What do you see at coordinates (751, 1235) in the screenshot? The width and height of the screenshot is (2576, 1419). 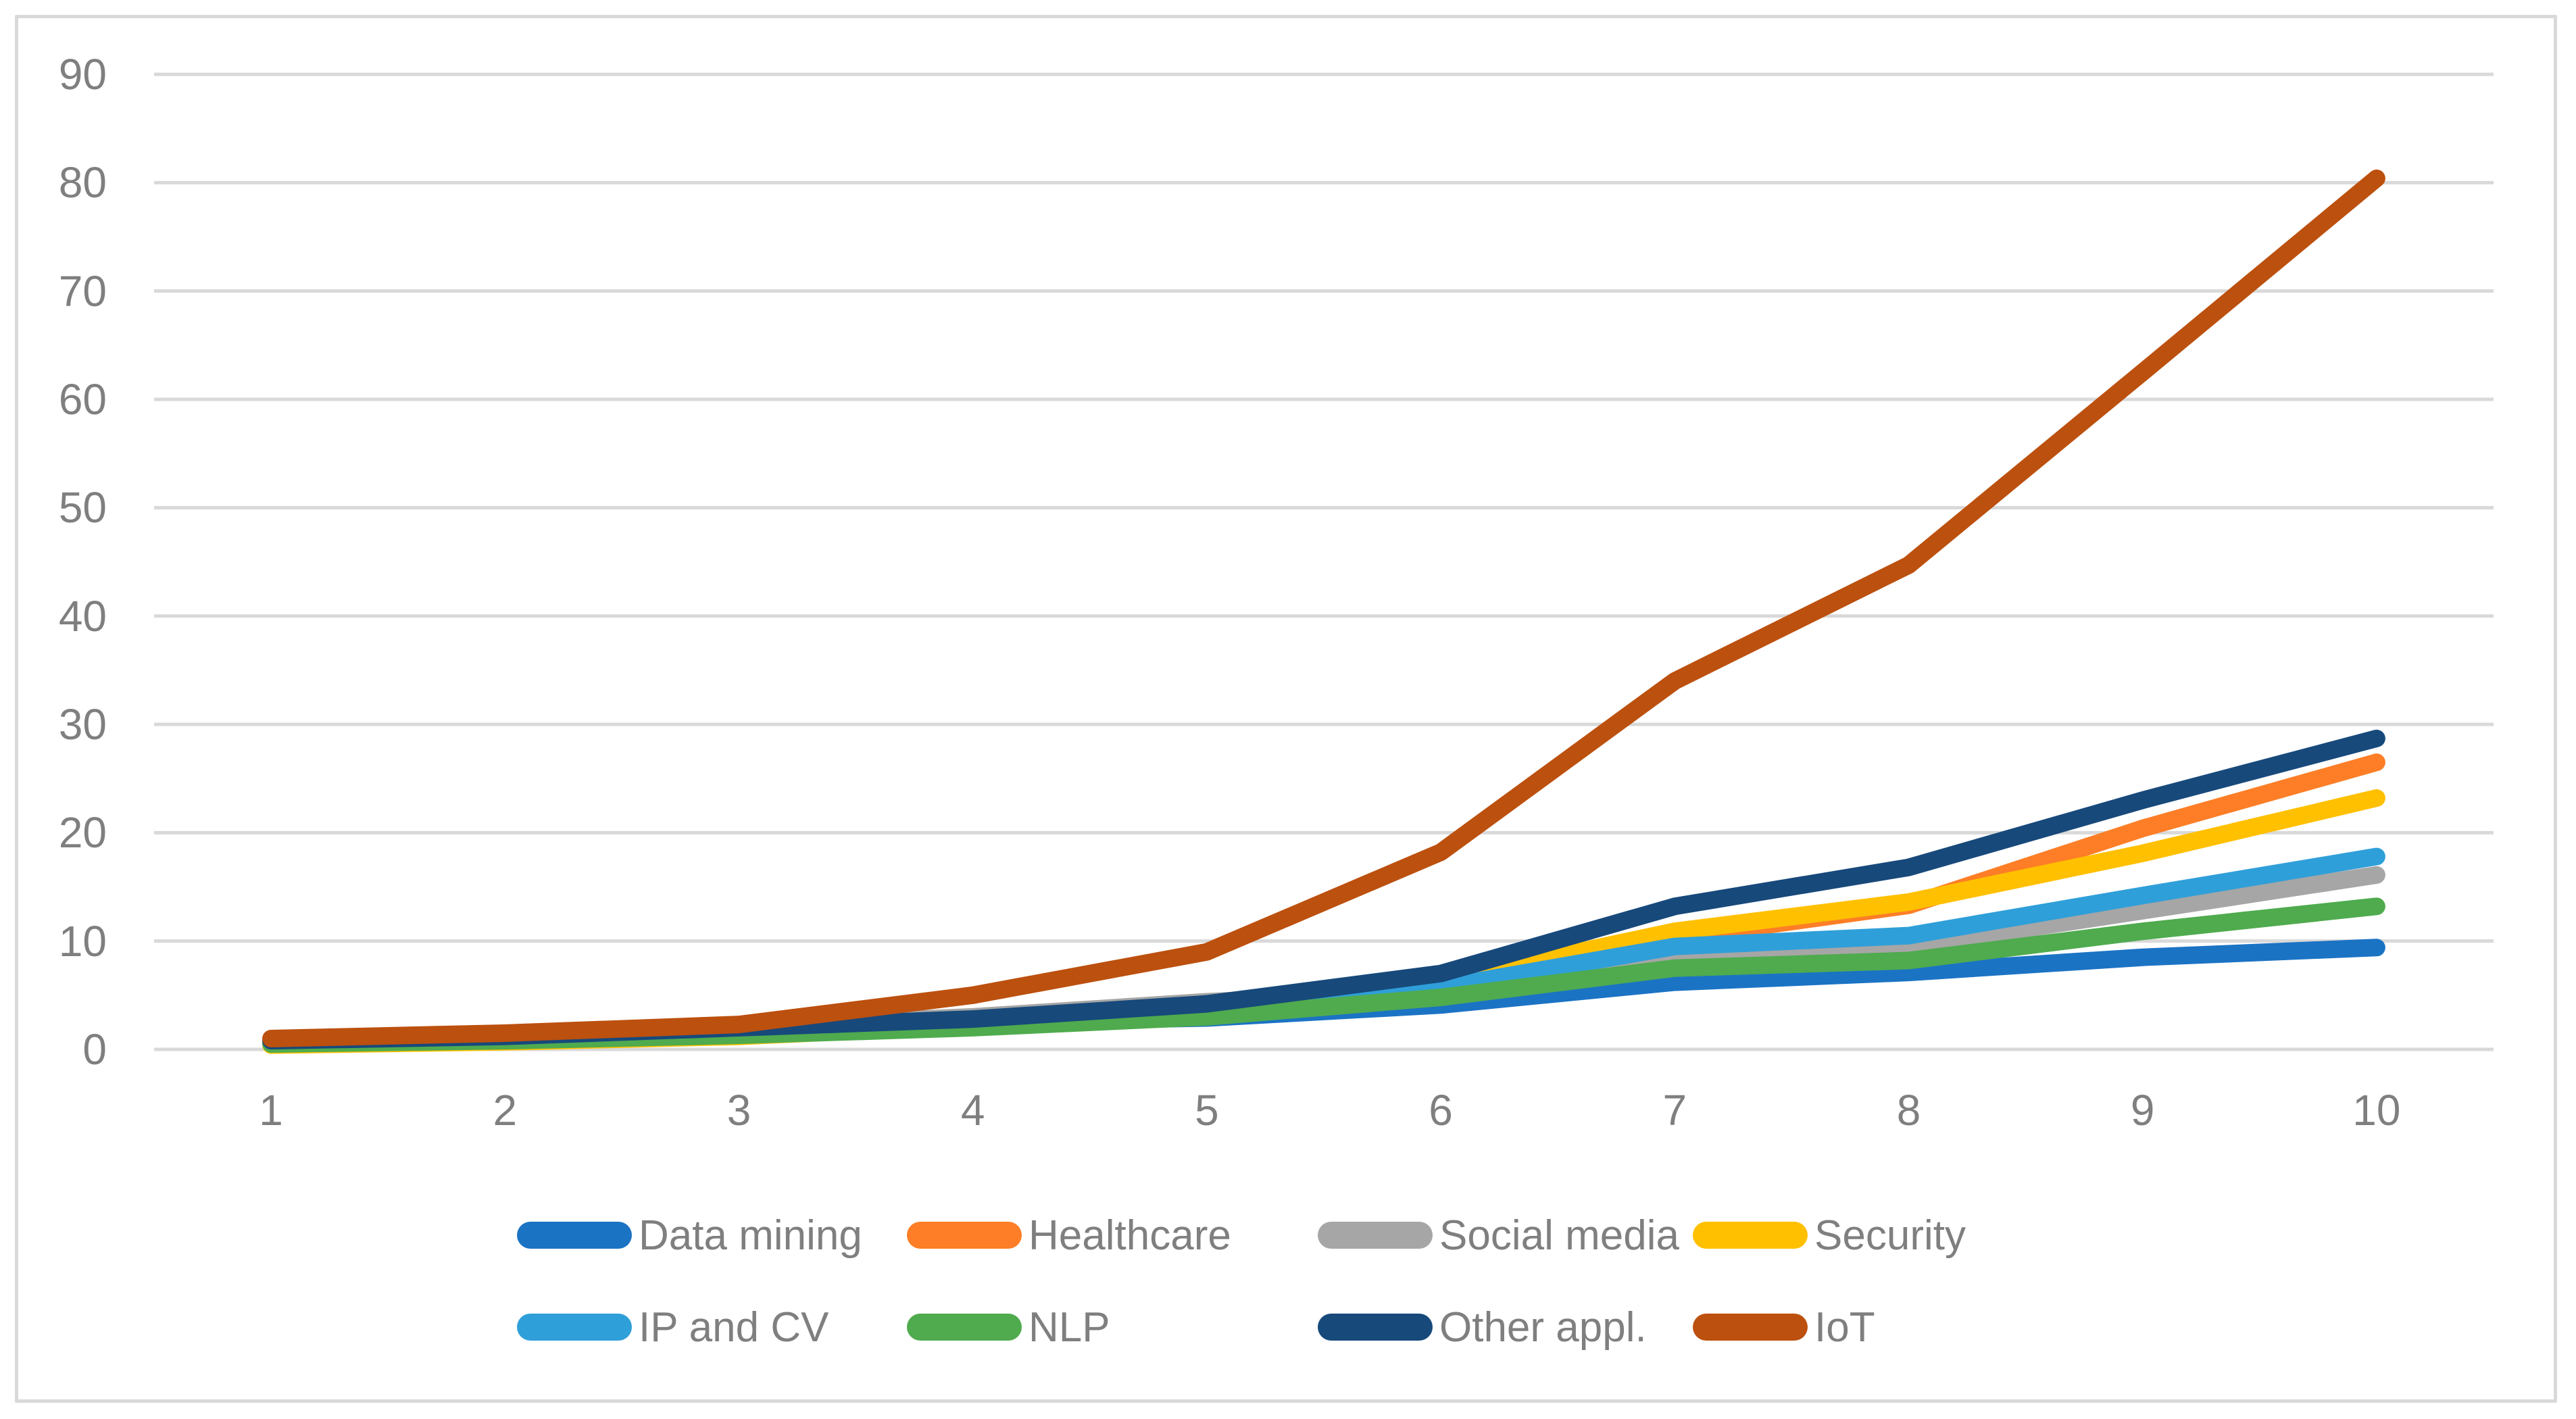 I see `legend-label: Data mining` at bounding box center [751, 1235].